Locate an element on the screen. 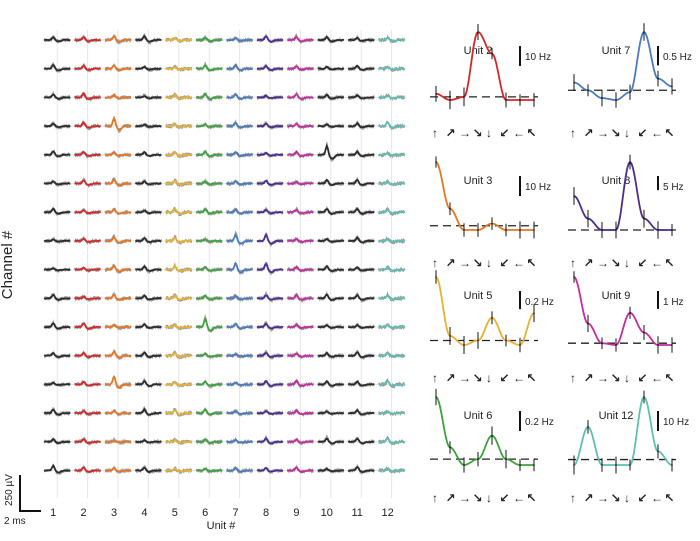 The height and width of the screenshot is (541, 700). channel-axis-label: Channel # is located at coordinates (8, 264).